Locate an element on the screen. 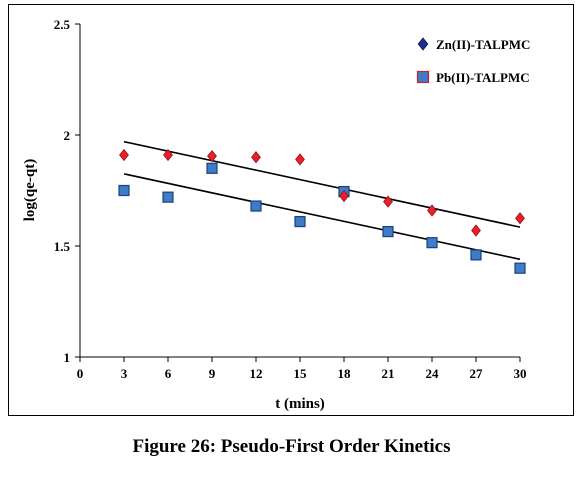 This screenshot has width=583, height=478. legend-label-zn: Zn(II)-TALPMC is located at coordinates (483, 44).